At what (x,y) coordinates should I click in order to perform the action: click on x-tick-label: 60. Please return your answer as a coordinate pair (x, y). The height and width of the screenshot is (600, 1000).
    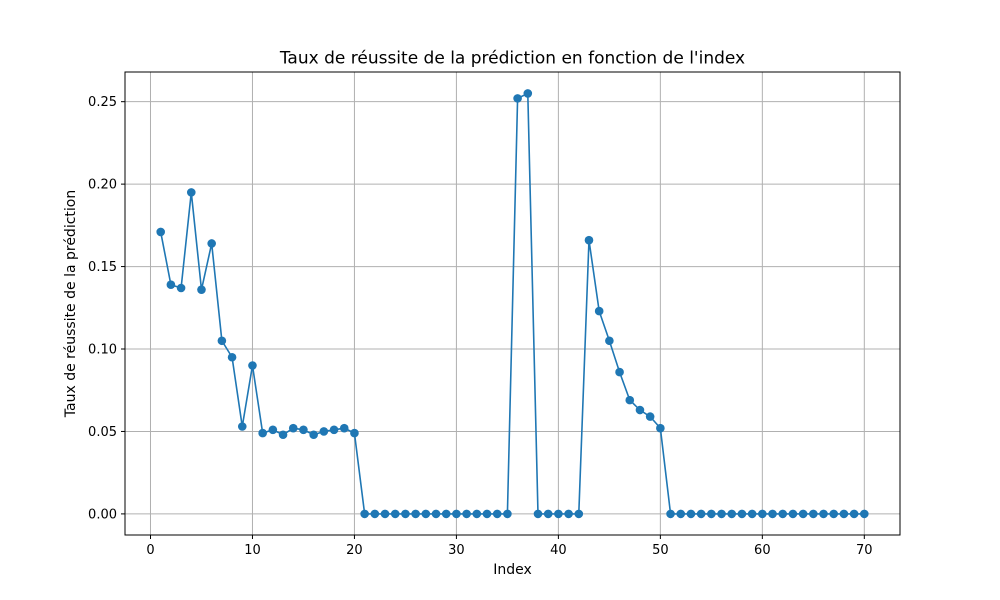
    Looking at the image, I should click on (762, 550).